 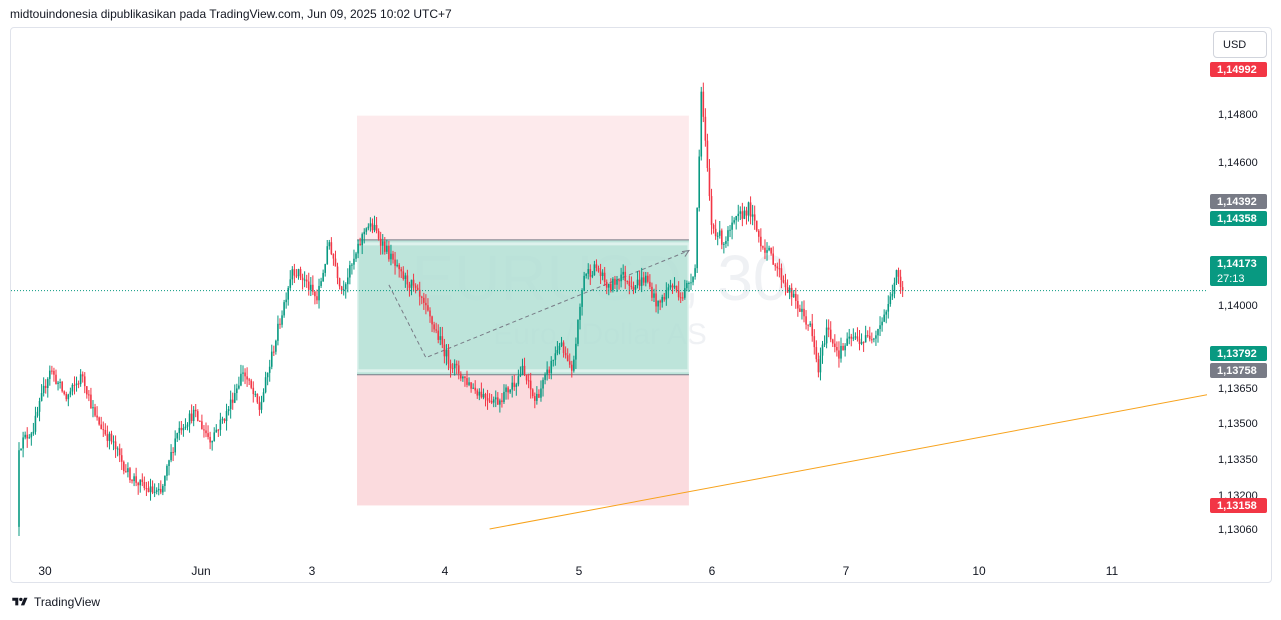 I want to click on price-label-text: 1,14358, so click(x=1237, y=219).